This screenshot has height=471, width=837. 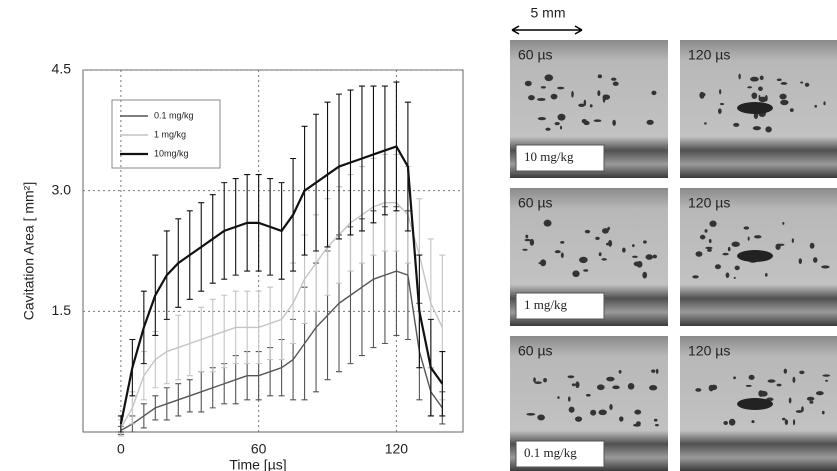 I want to click on concentration-label: 1 mg/kg, so click(x=545, y=304).